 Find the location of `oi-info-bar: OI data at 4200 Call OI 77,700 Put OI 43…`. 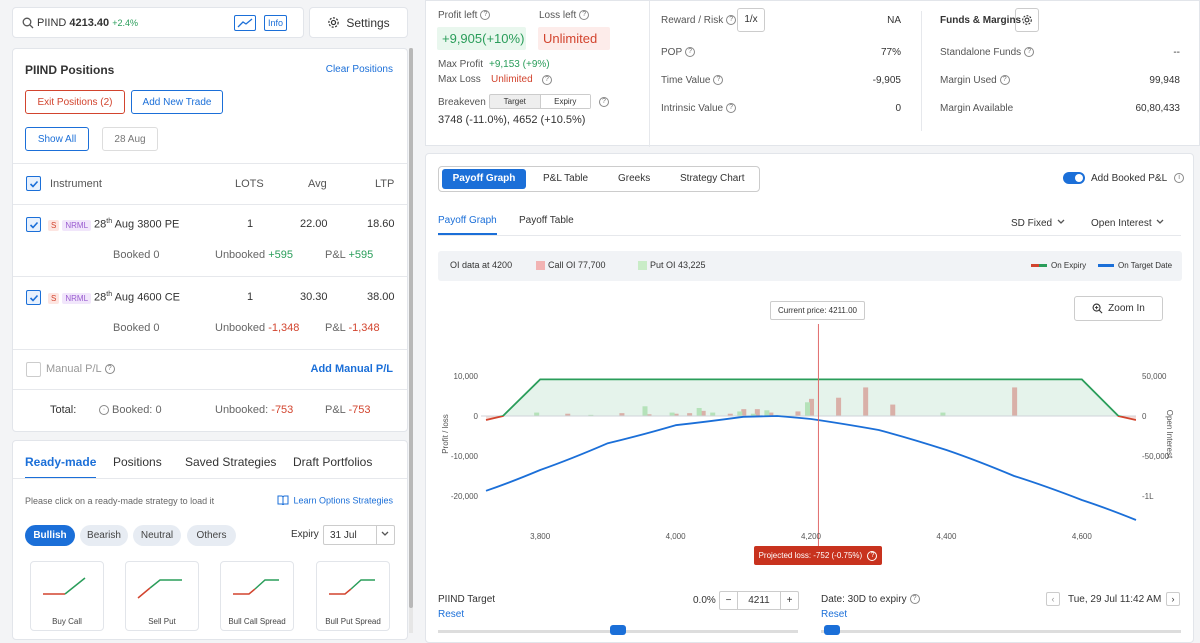

oi-info-bar: OI data at 4200 Call OI 77,700 Put OI 43… is located at coordinates (810, 266).